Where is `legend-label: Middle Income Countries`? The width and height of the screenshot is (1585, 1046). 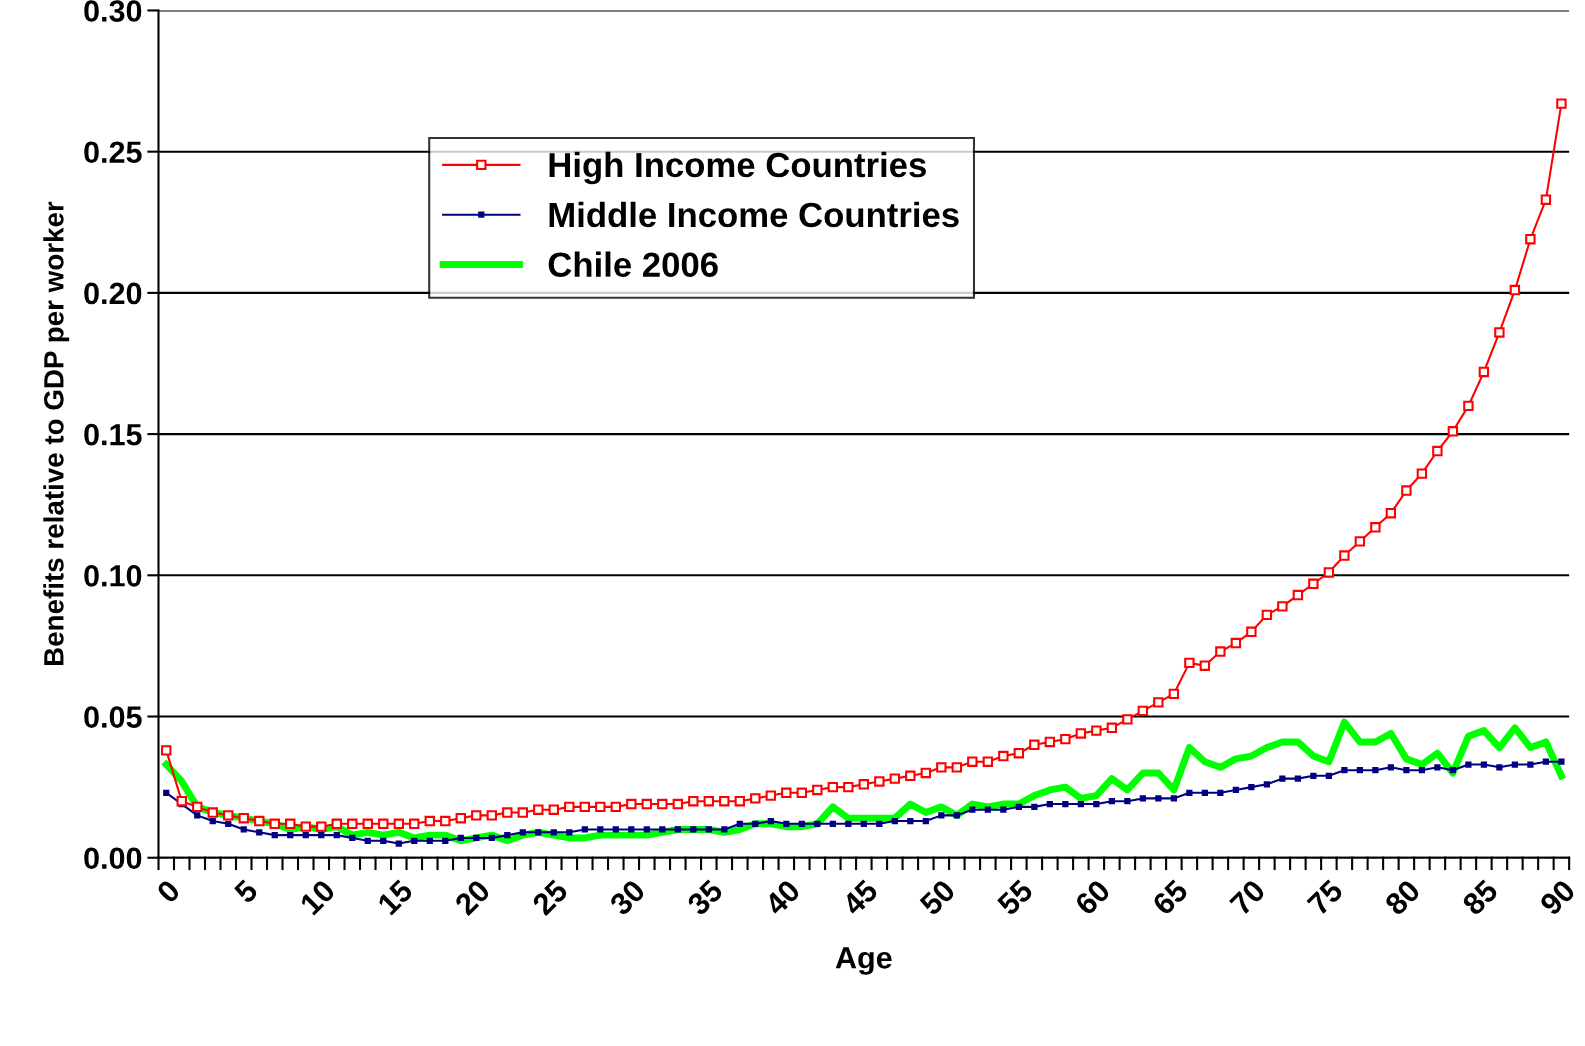
legend-label: Middle Income Countries is located at coordinates (754, 214).